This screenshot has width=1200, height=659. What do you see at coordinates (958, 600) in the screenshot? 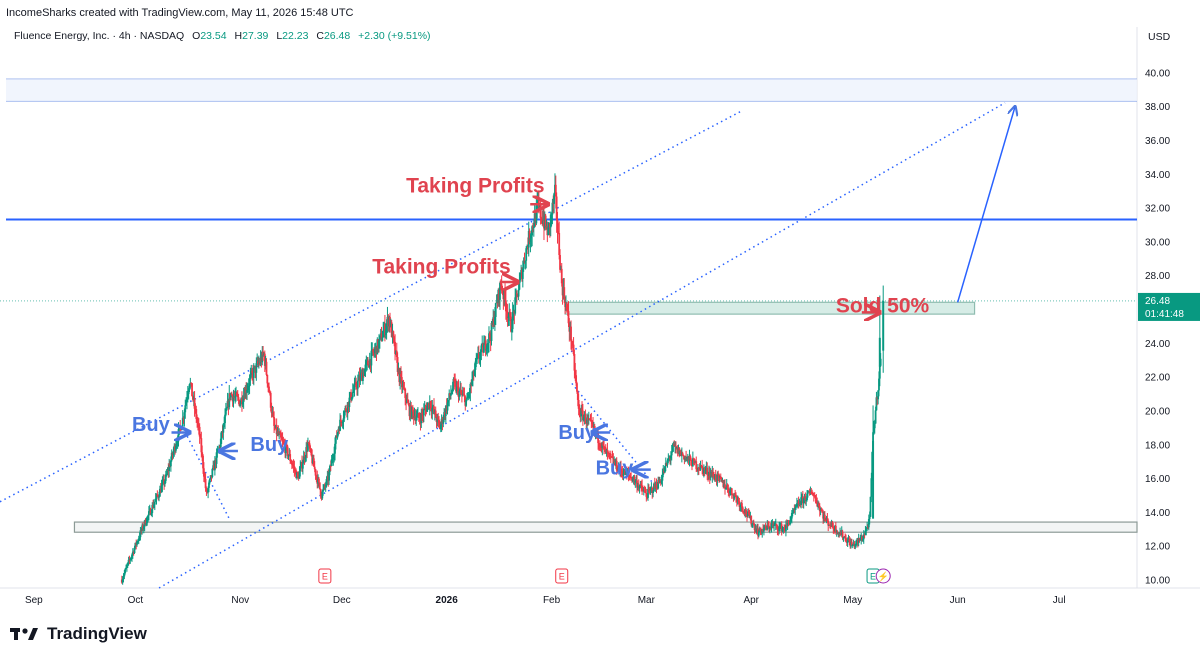
I see `x-tick-label: Jun` at bounding box center [958, 600].